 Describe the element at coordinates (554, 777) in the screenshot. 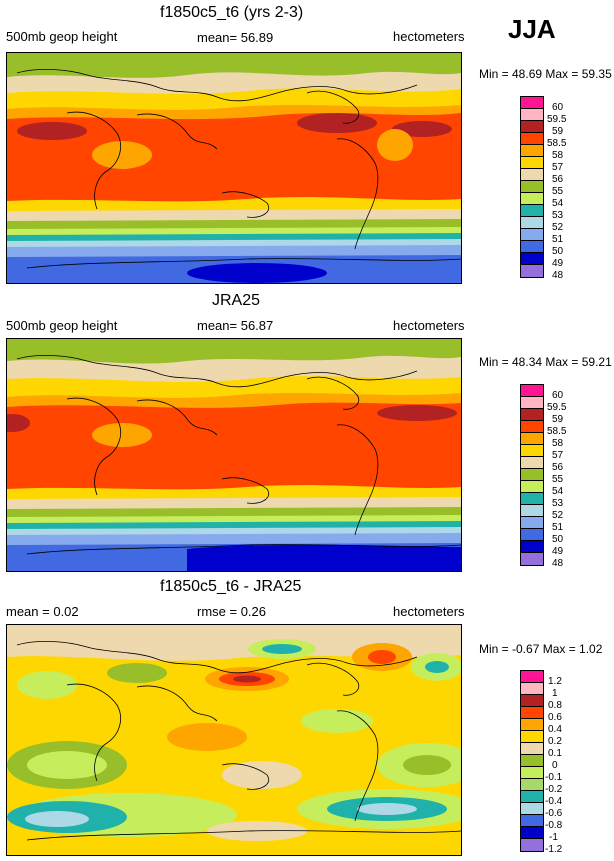

I see `panel3-tick-label: -0.1` at that location.